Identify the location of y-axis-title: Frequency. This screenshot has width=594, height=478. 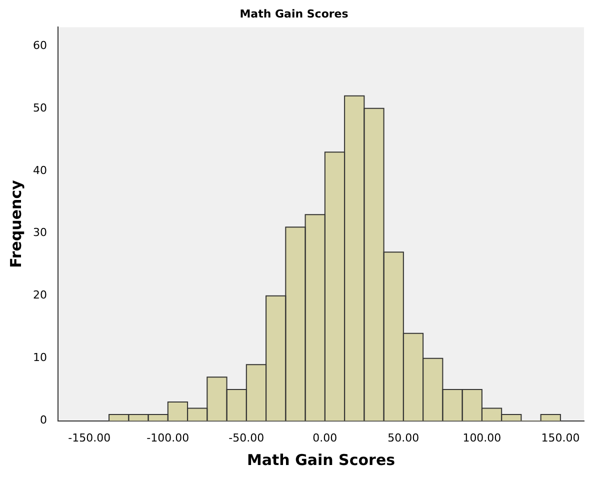
(15, 224).